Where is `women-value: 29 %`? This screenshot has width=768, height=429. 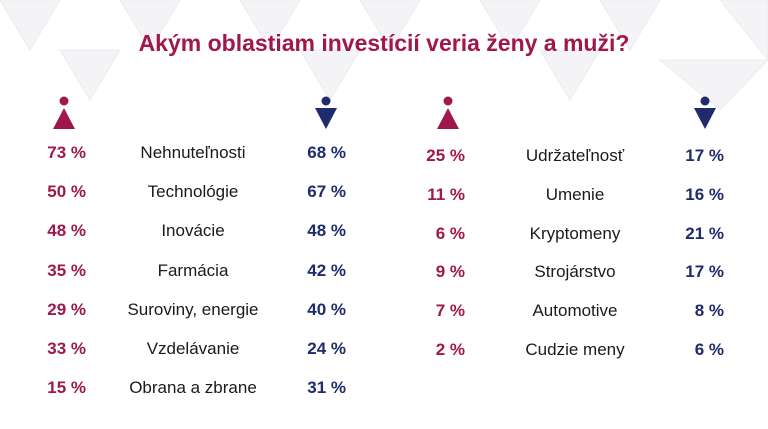 women-value: 29 % is located at coordinates (66, 309).